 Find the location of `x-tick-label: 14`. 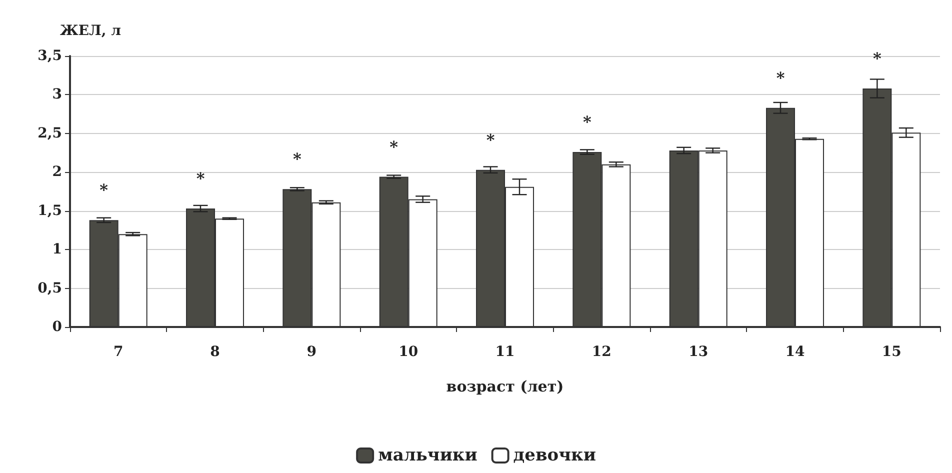

x-tick-label: 14 is located at coordinates (795, 352).